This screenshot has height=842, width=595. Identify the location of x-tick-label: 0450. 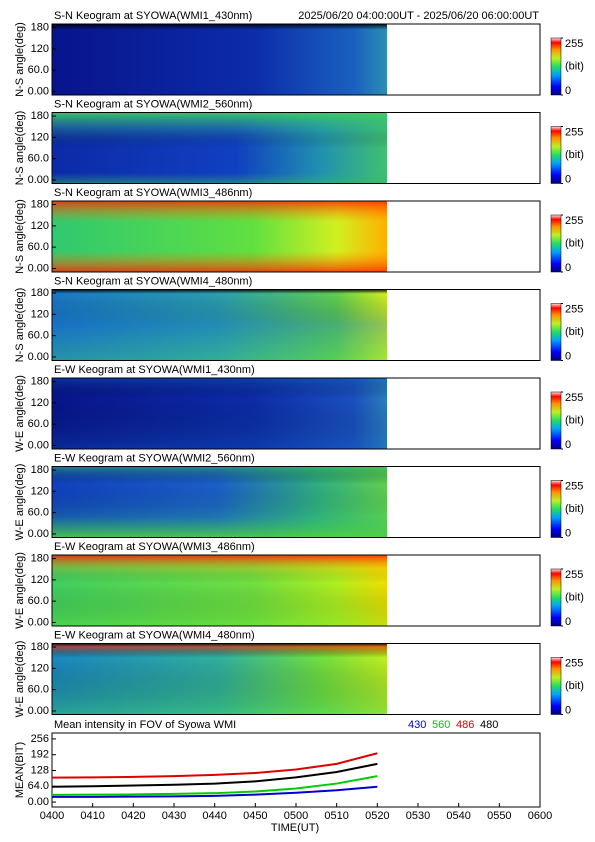
(255, 816).